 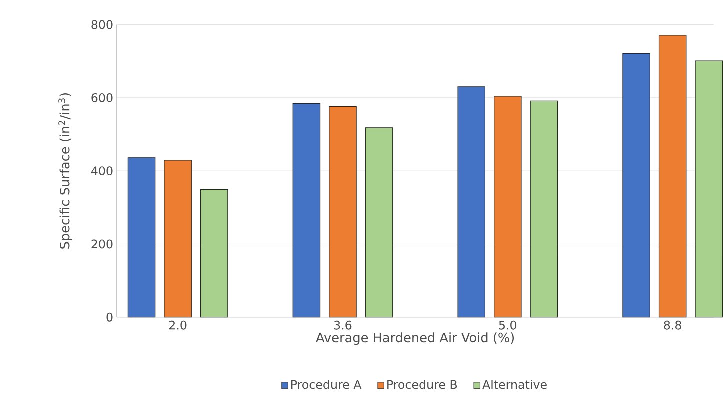 I want to click on y-tick-label: 400, so click(x=102, y=171).